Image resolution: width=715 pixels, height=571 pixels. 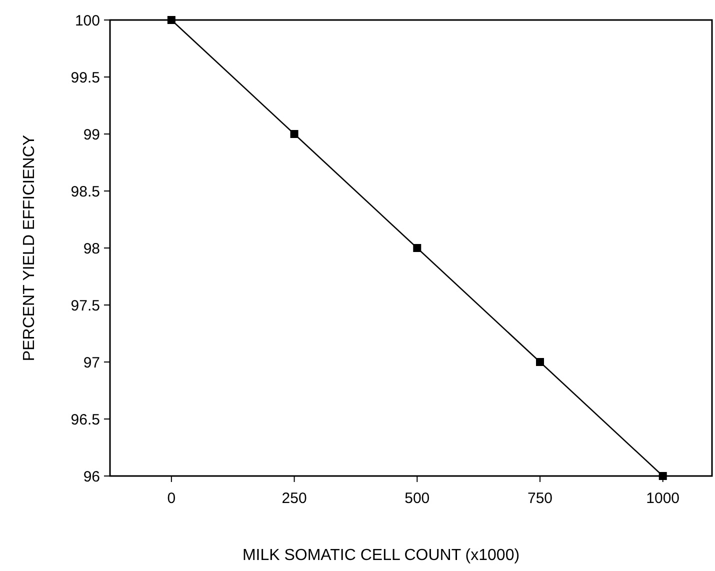 What do you see at coordinates (29, 248) in the screenshot?
I see `y-axis-title: PERCENT YIELD EFFICIENCY` at bounding box center [29, 248].